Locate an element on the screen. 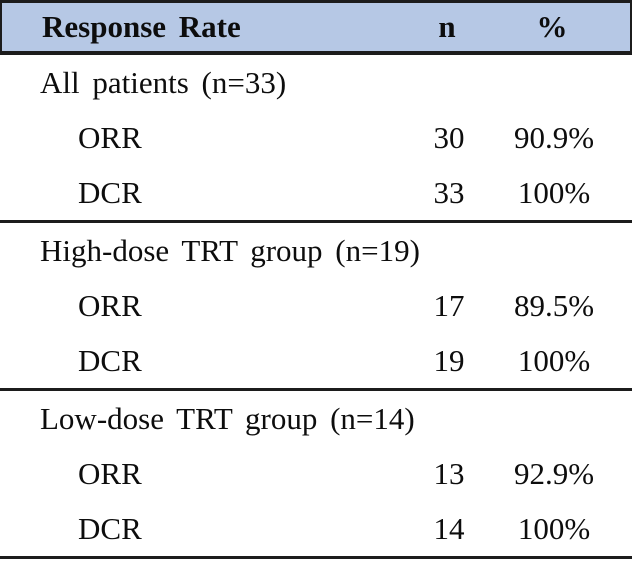 This screenshot has width=632, height=576. cell-n: 30 is located at coordinates (449, 137).